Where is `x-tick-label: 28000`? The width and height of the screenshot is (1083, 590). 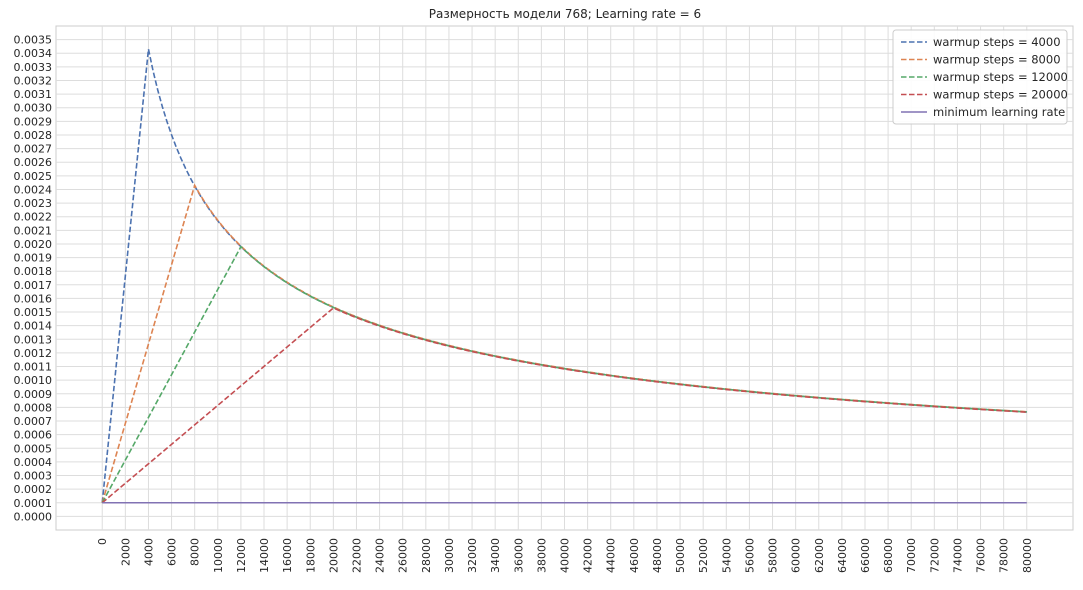
x-tick-label: 28000 is located at coordinates (426, 555).